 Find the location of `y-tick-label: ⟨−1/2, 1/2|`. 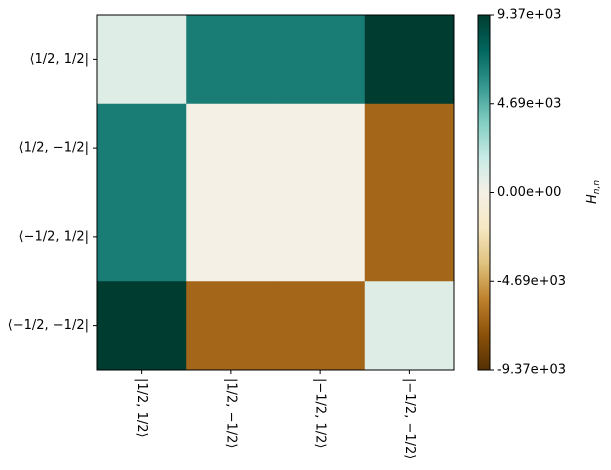

y-tick-label: ⟨−1/2, 1/2| is located at coordinates (54, 236).